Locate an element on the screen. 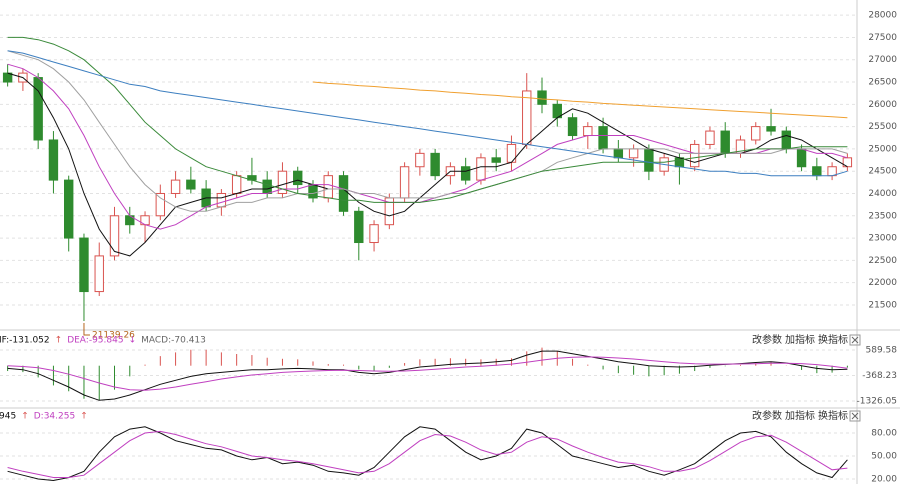  y-tick-label: 50.00 is located at coordinates (884, 456).